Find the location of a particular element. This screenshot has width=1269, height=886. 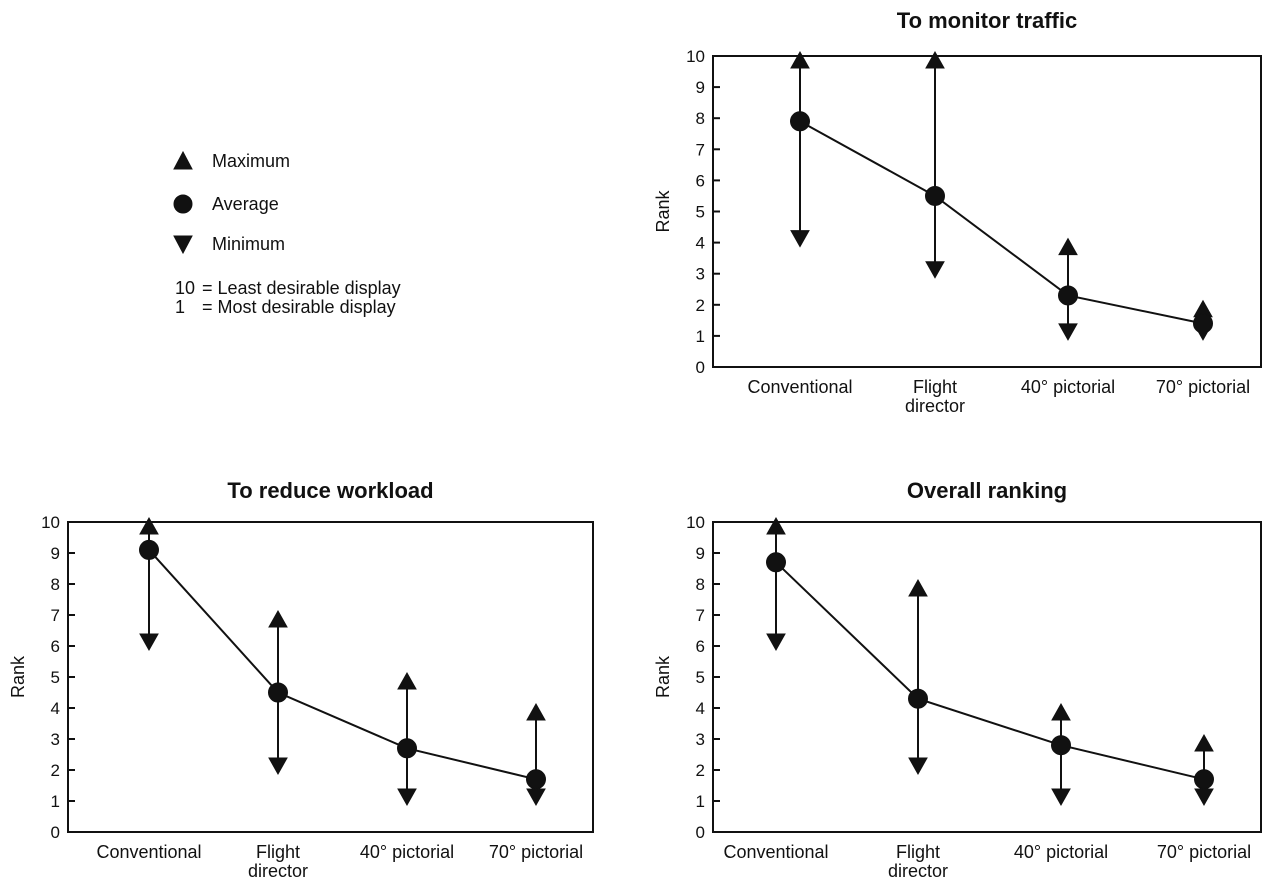

legend-minimum-marker is located at coordinates (183, 245).